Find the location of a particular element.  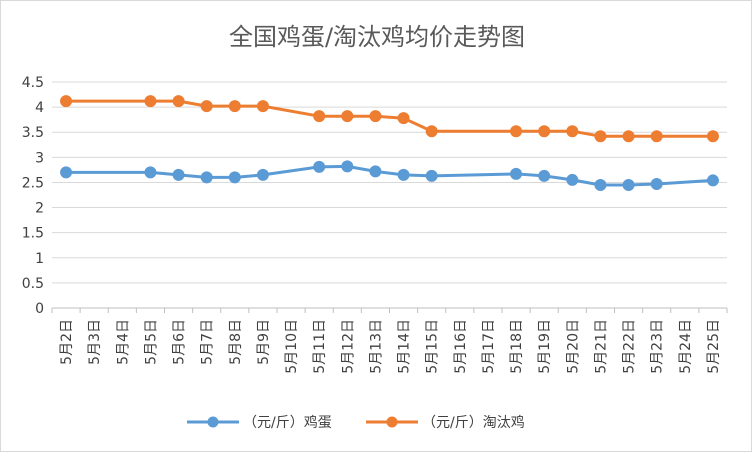

x-tick-label: 5月5日 is located at coordinates (151, 342).